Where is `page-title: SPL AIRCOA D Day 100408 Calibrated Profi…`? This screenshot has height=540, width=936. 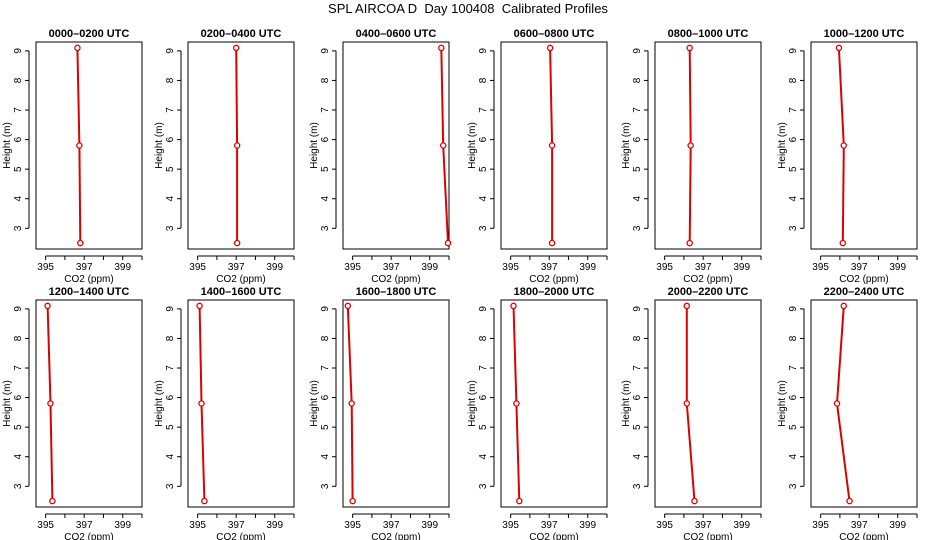 page-title: SPL AIRCOA D Day 100408 Calibrated Profi… is located at coordinates (468, 8).